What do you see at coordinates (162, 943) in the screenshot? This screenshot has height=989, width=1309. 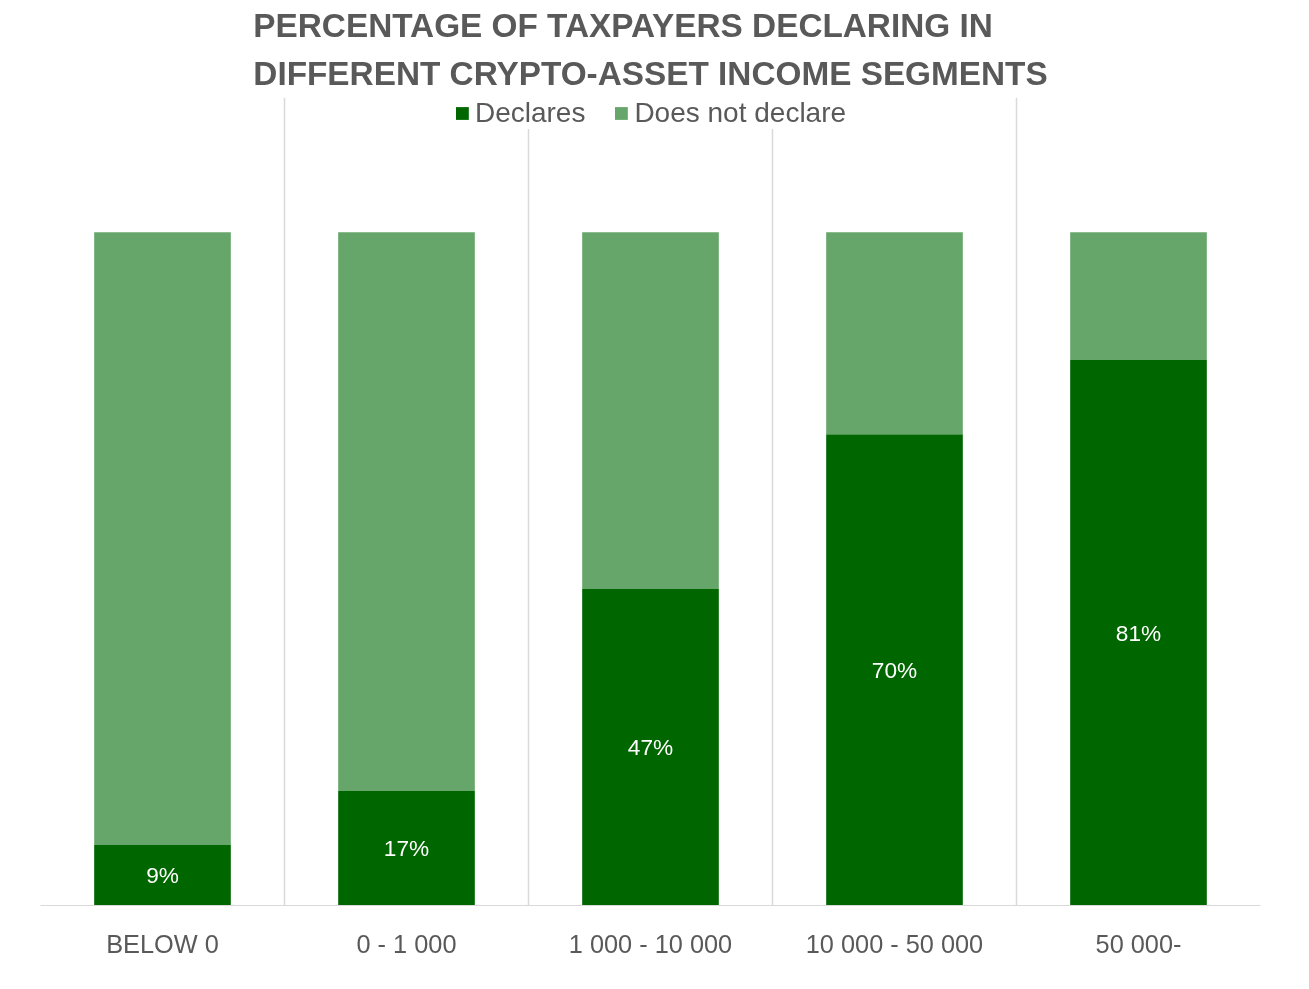 I see `x-tick-label: BELOW 0` at bounding box center [162, 943].